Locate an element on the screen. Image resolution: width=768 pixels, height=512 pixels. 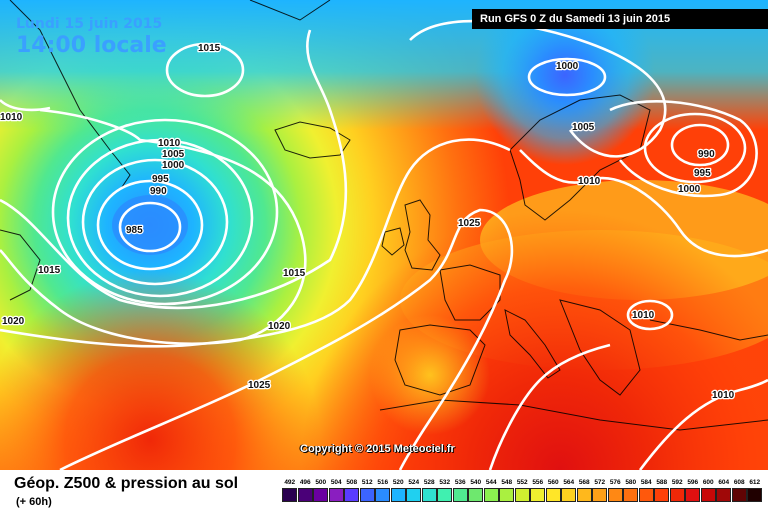
isobar-label: 1020 is located at coordinates (13, 321).